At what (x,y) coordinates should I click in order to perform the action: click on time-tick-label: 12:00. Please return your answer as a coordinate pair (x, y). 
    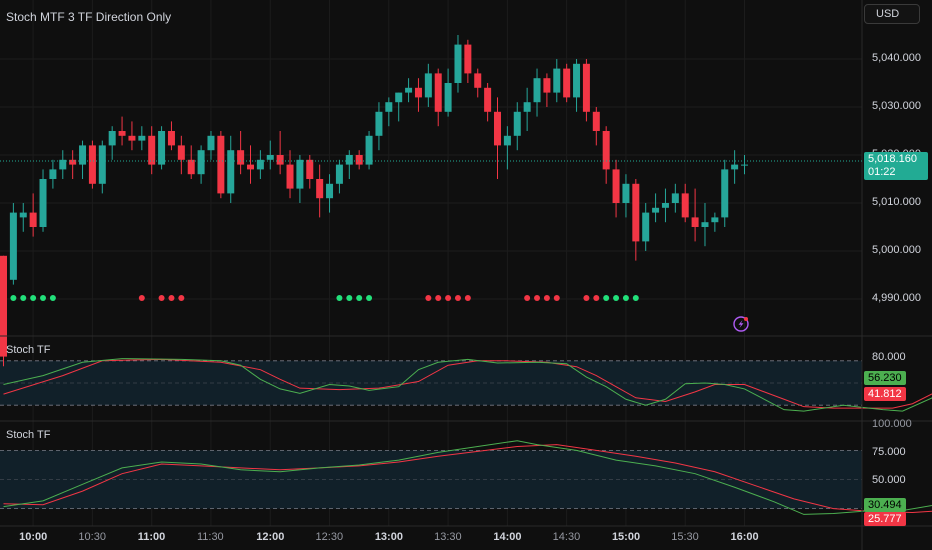
    Looking at the image, I should click on (270, 537).